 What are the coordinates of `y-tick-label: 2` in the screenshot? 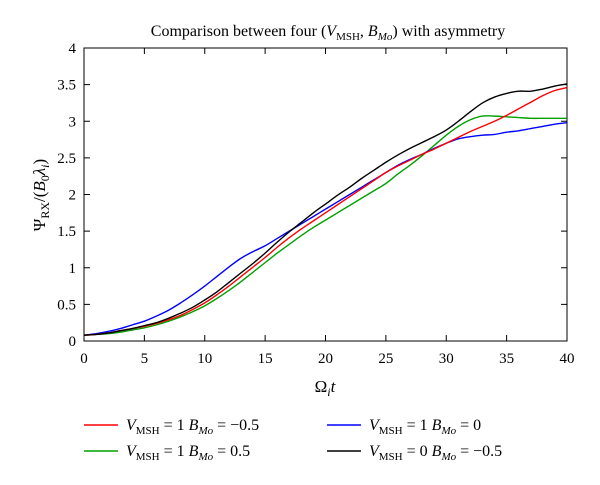 It's located at (73, 196).